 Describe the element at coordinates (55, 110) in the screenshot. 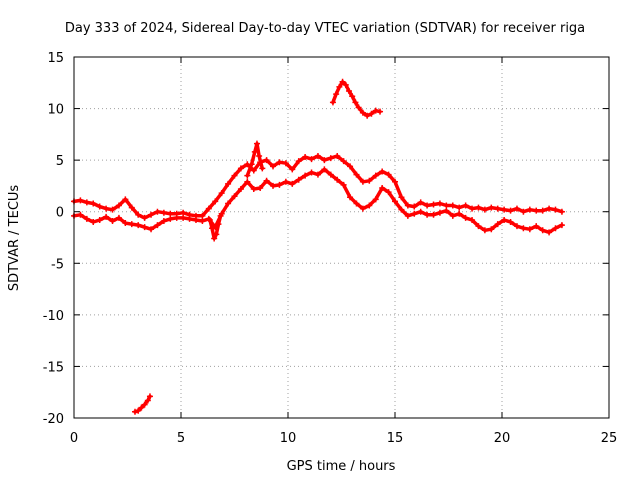

I see `y-tick-label: 10` at that location.